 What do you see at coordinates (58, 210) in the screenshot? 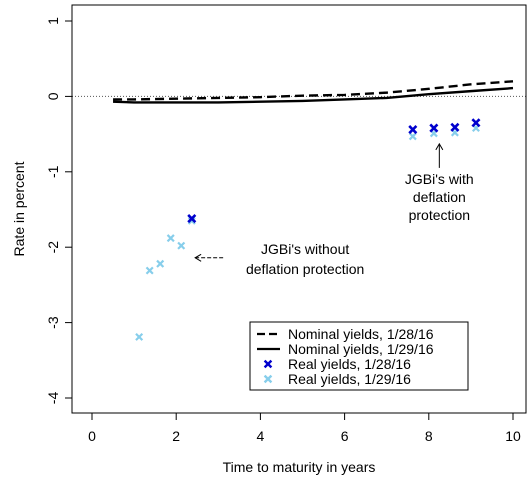
I see `y-axis: -4 -3 -2 -1 0 1` at bounding box center [58, 210].